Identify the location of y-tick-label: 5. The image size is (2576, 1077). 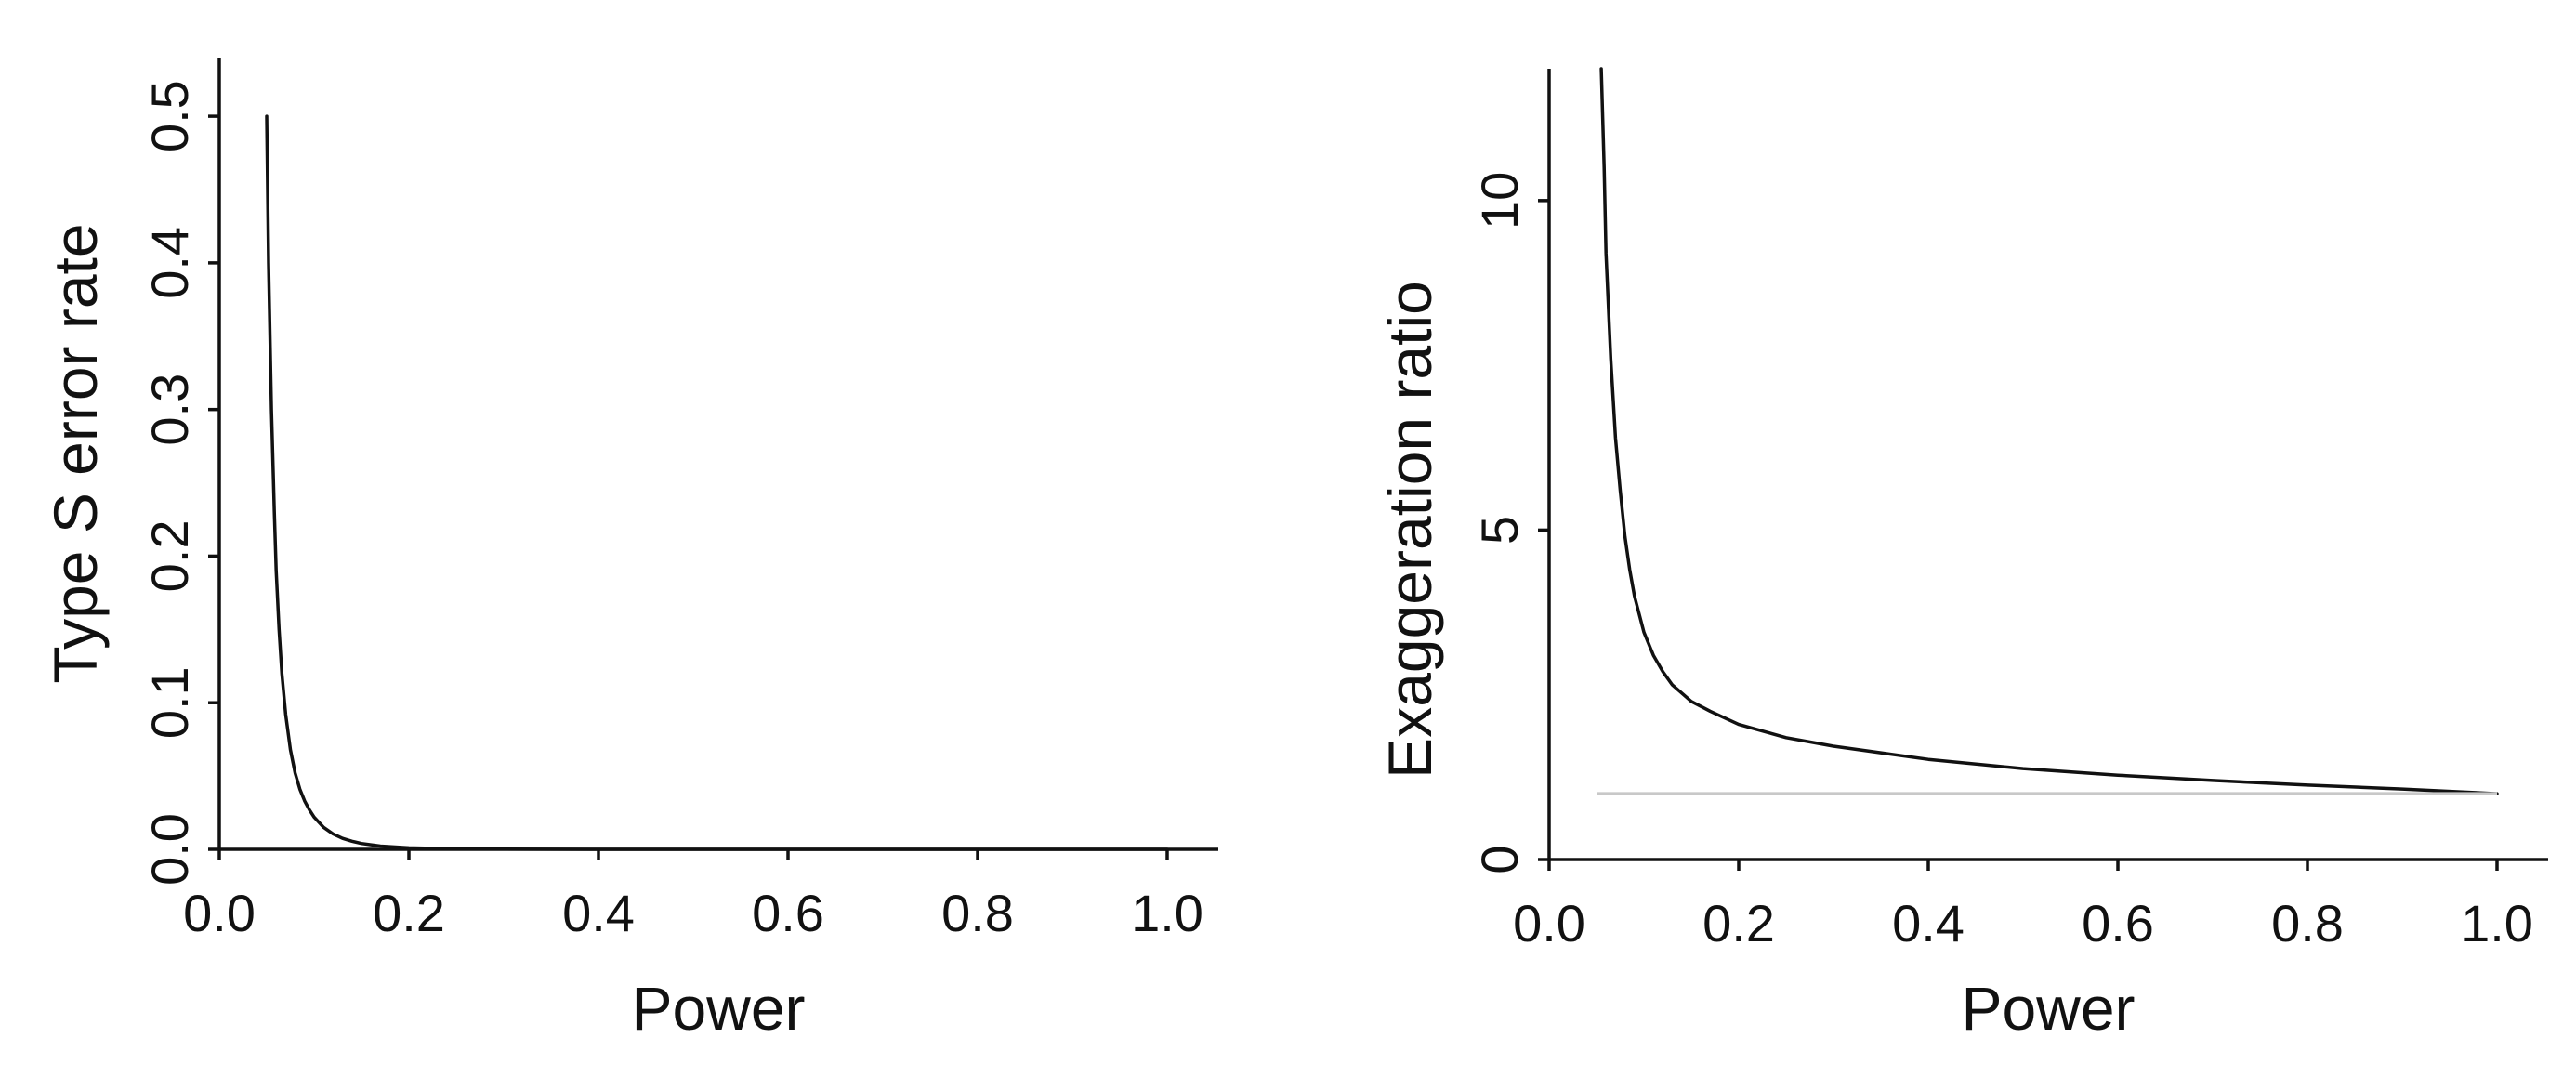
(1499, 531).